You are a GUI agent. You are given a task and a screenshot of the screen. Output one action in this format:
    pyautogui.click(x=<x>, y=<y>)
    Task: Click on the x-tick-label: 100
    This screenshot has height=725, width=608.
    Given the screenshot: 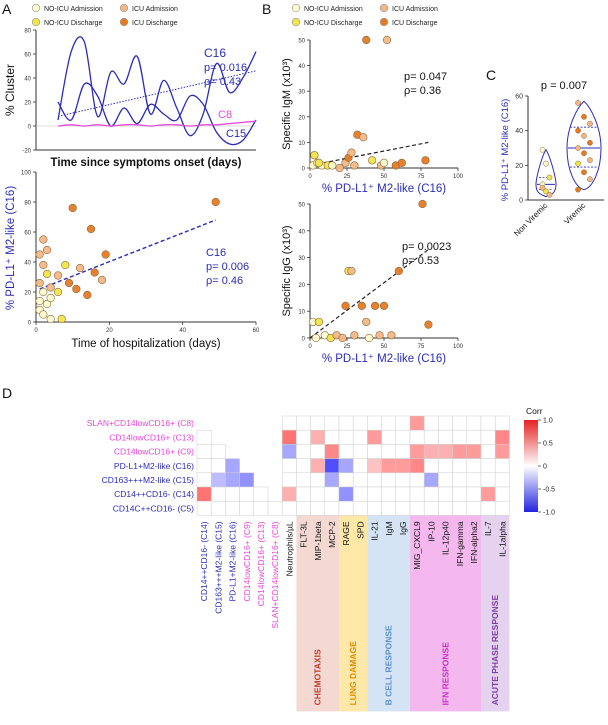 What is the action you would take?
    pyautogui.click(x=458, y=177)
    